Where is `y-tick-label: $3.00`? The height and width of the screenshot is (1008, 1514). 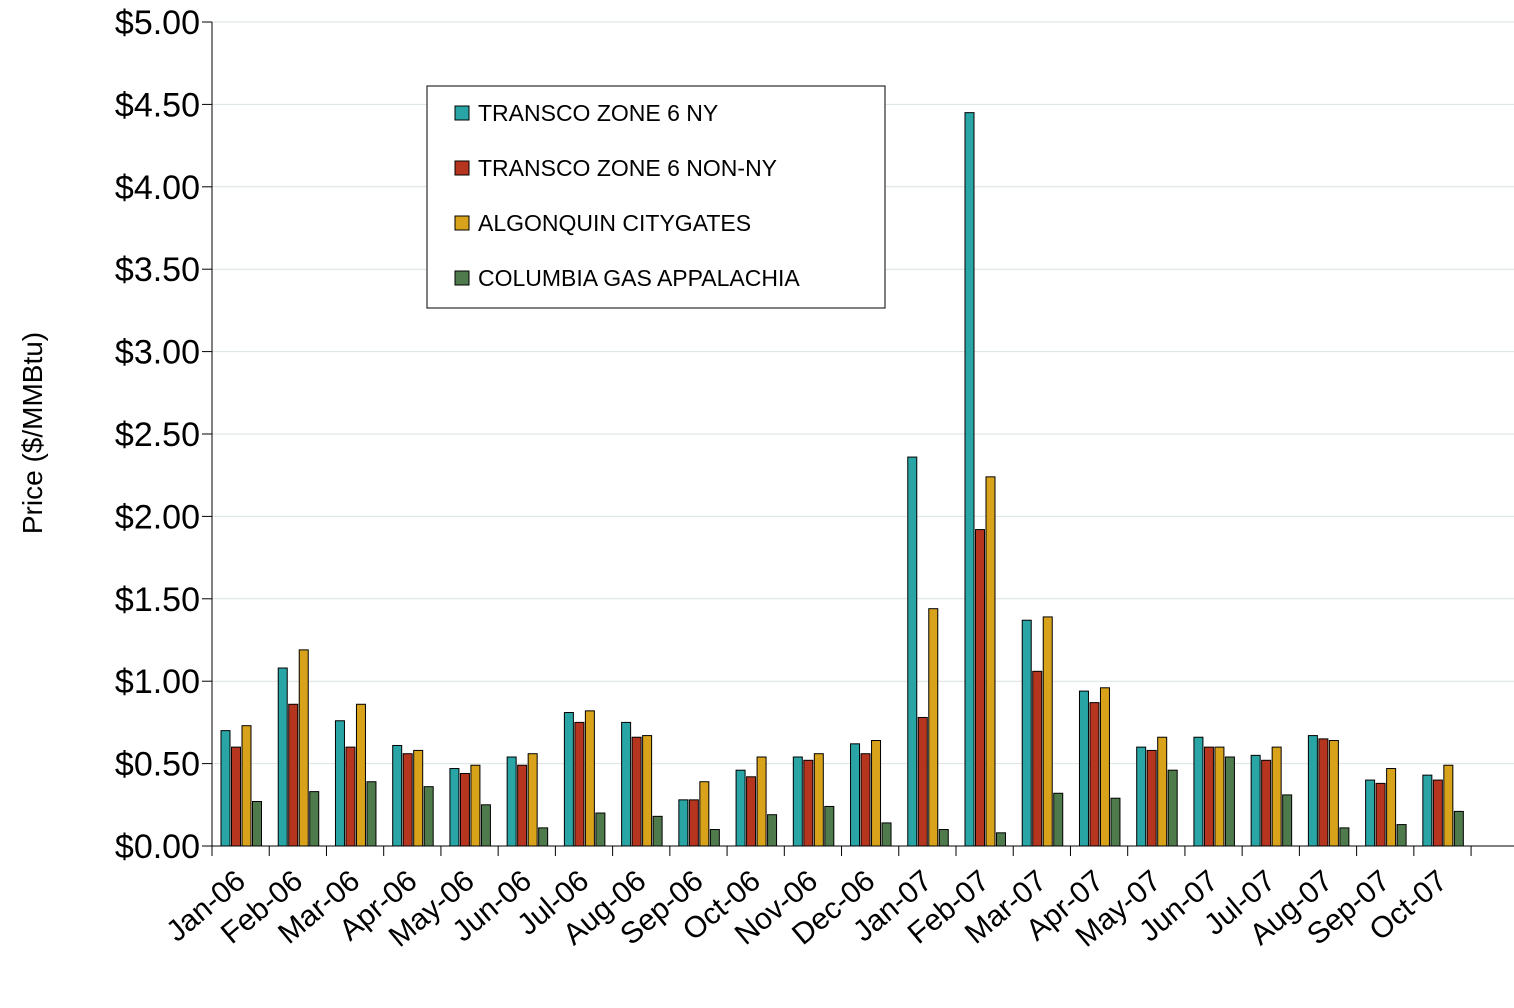 y-tick-label: $3.00 is located at coordinates (157, 353).